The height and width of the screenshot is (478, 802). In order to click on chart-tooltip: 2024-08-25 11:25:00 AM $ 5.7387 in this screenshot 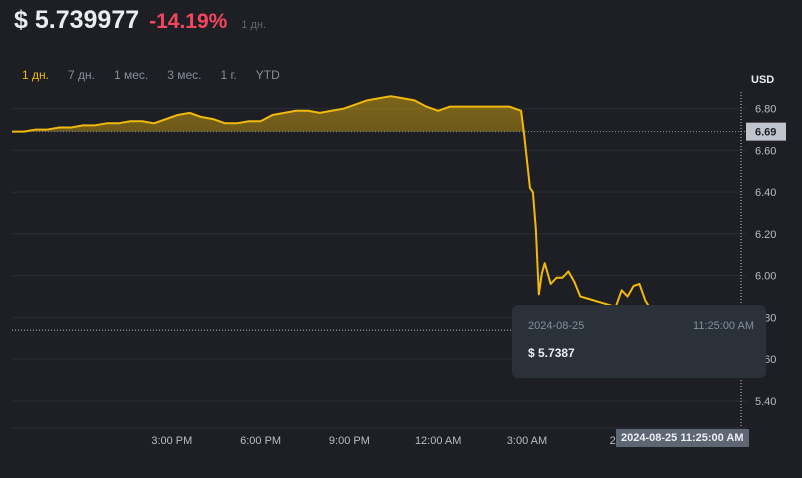, I will do `click(639, 341)`.